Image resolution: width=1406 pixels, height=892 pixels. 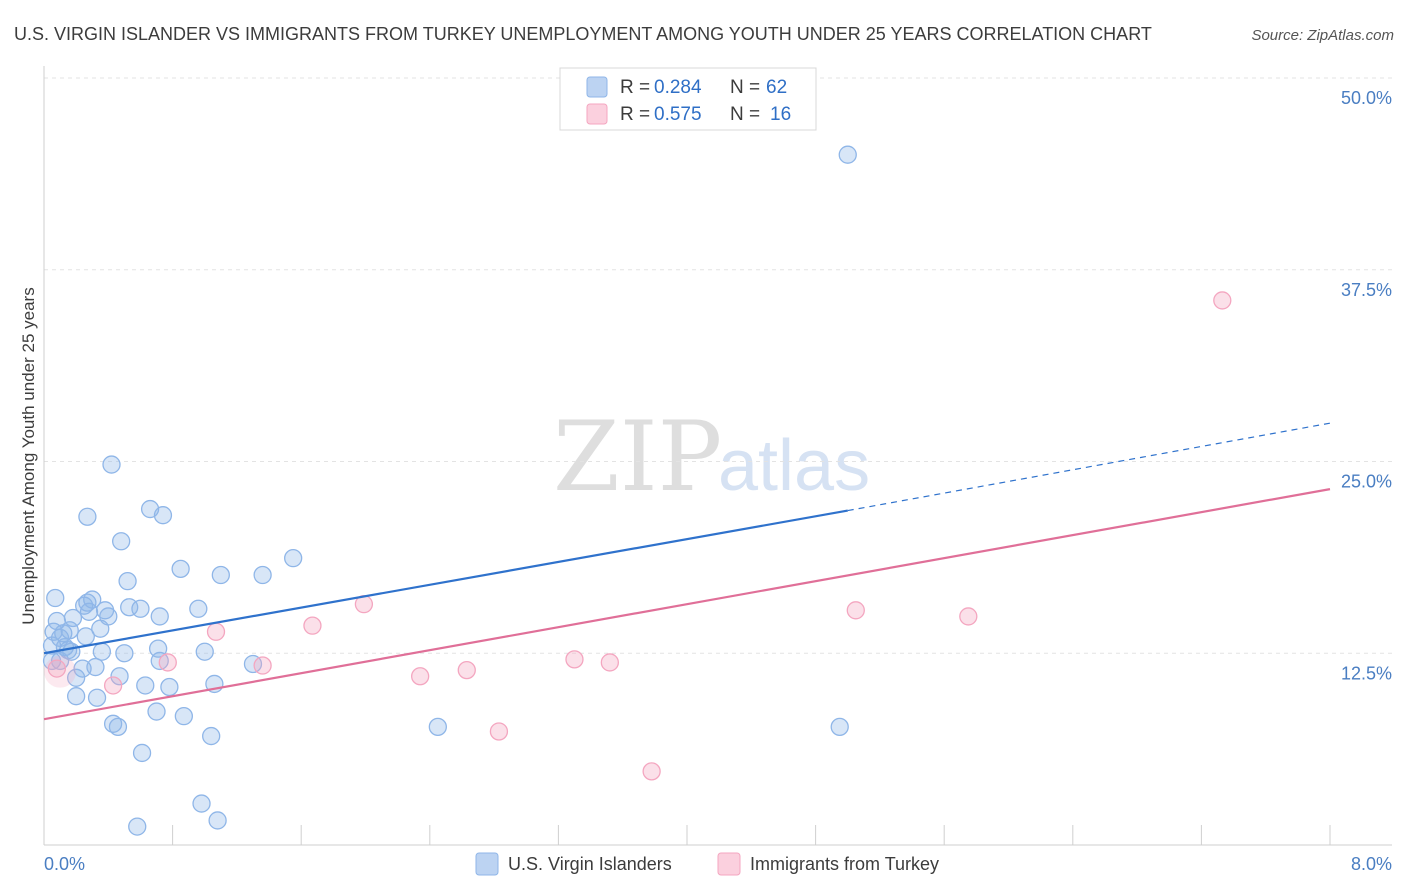 What do you see at coordinates (1366, 98) in the screenshot?
I see `y-tick-label-3: 50.0%` at bounding box center [1366, 98].